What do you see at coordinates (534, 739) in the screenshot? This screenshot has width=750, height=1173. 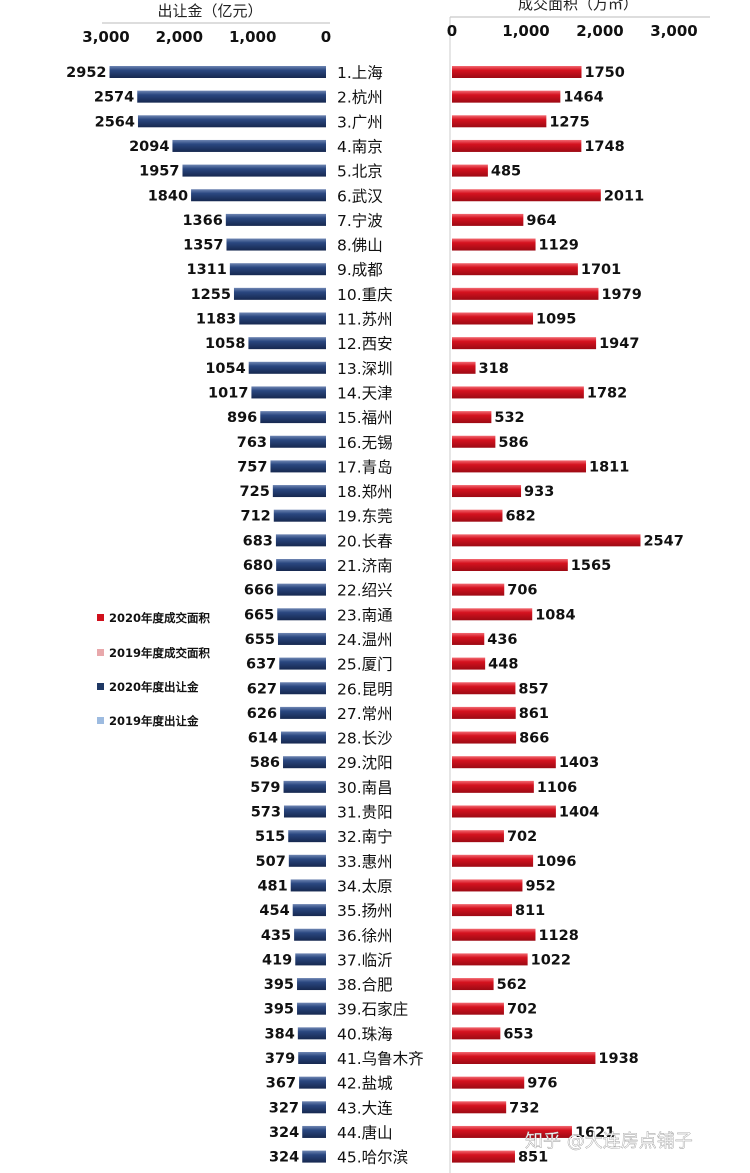 I see `right-bar-value: 866` at bounding box center [534, 739].